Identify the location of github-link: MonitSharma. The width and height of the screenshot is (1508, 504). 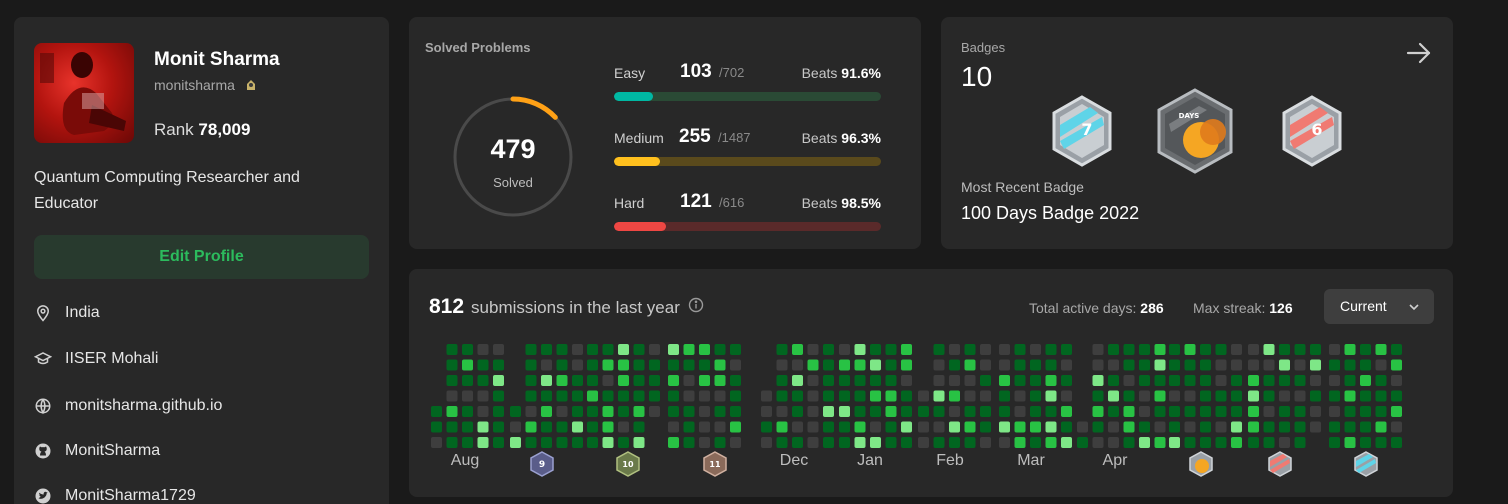
(113, 450).